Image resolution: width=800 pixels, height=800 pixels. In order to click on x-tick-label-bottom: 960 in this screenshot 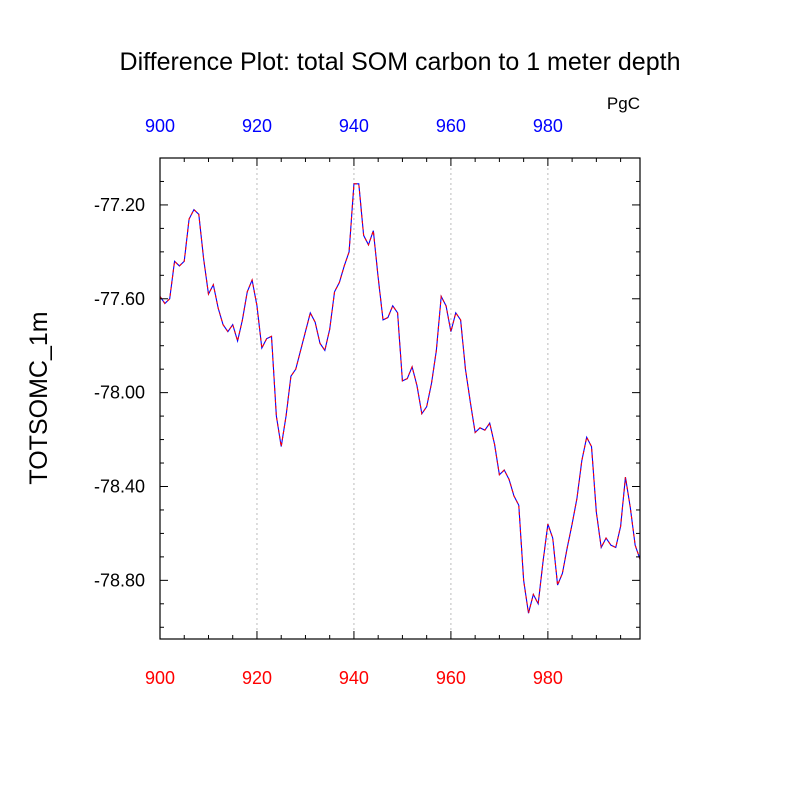, I will do `click(451, 678)`.